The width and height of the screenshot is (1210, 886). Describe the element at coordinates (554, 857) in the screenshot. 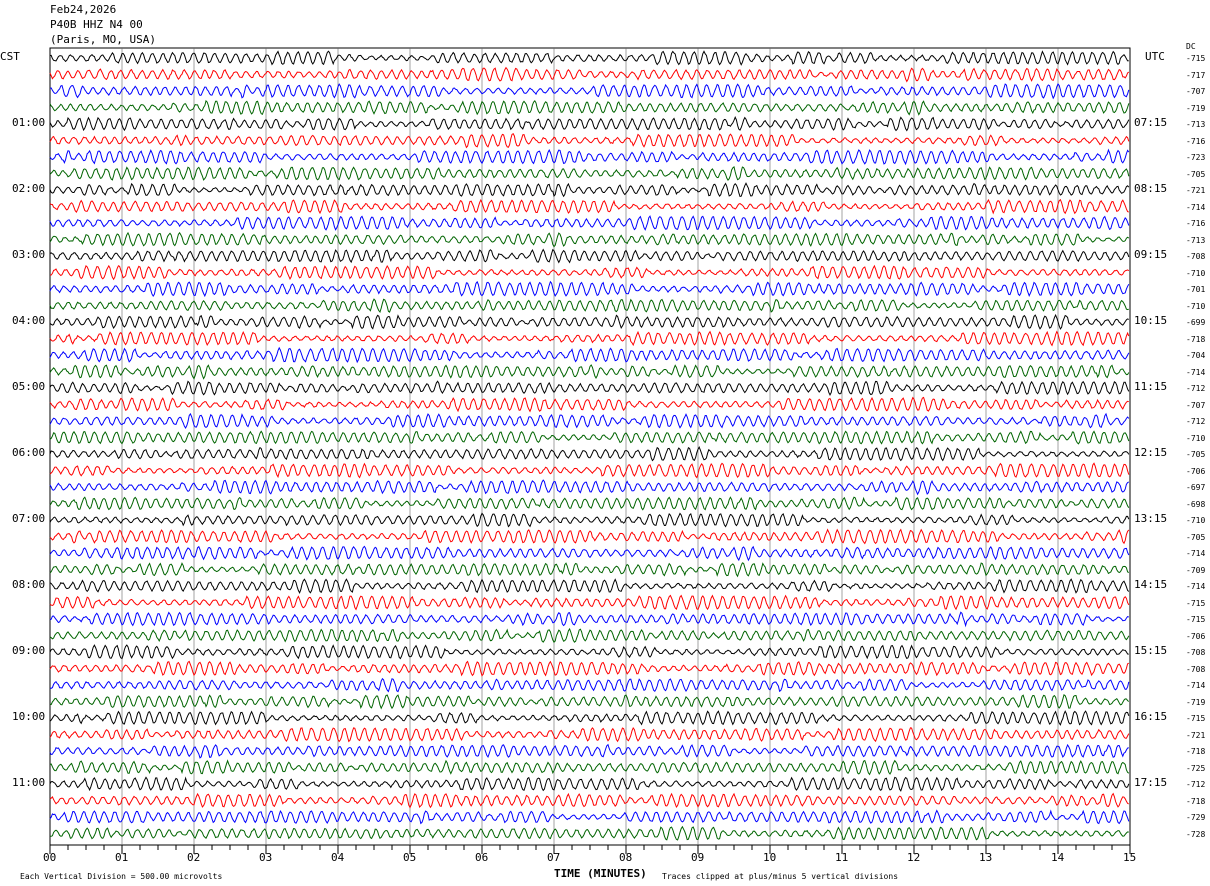

I see `x-tick-label: 07` at that location.